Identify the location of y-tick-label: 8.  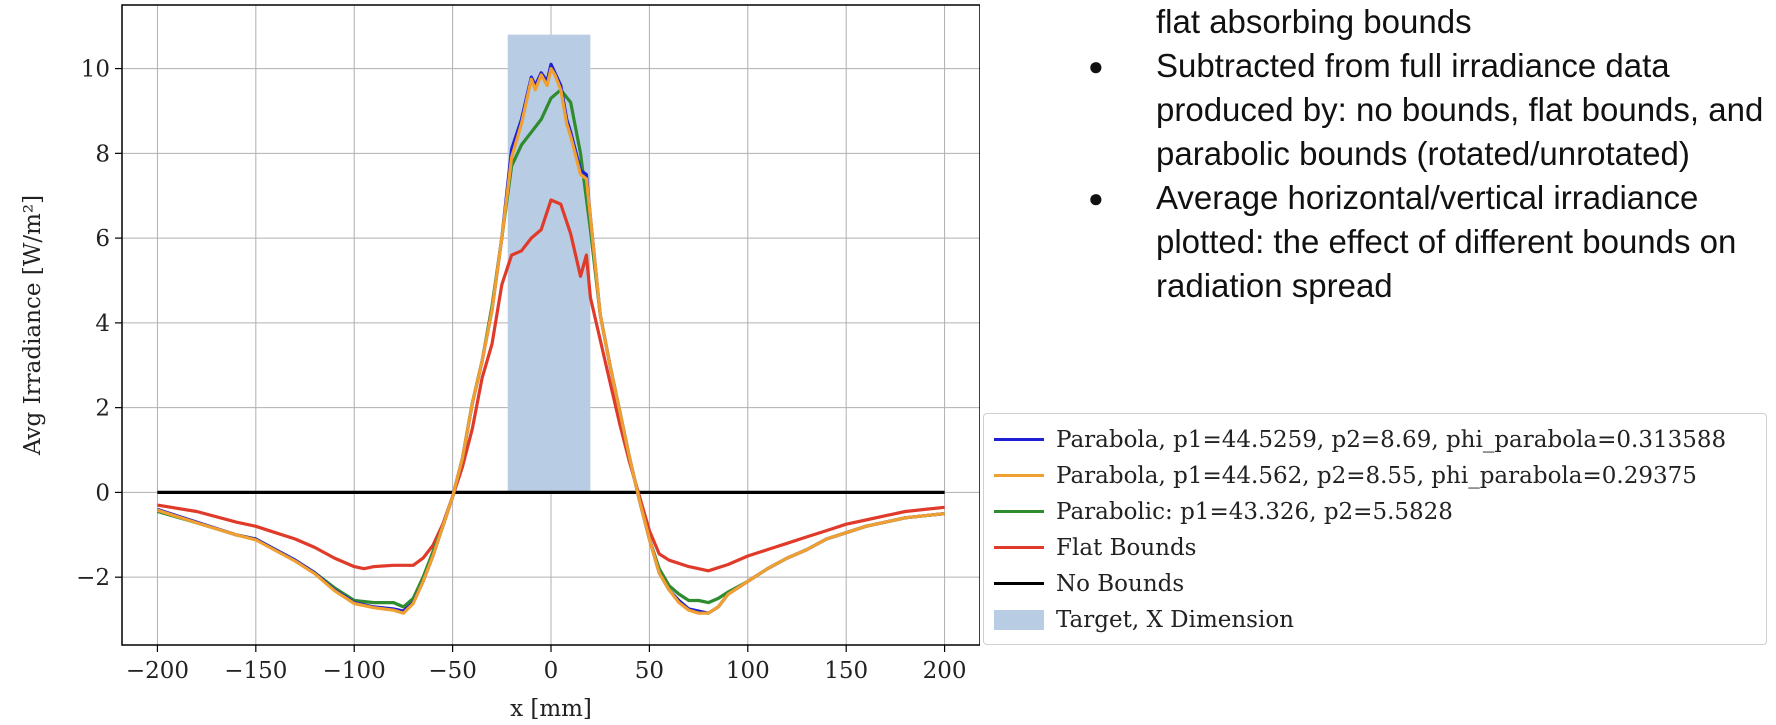
(102, 154).